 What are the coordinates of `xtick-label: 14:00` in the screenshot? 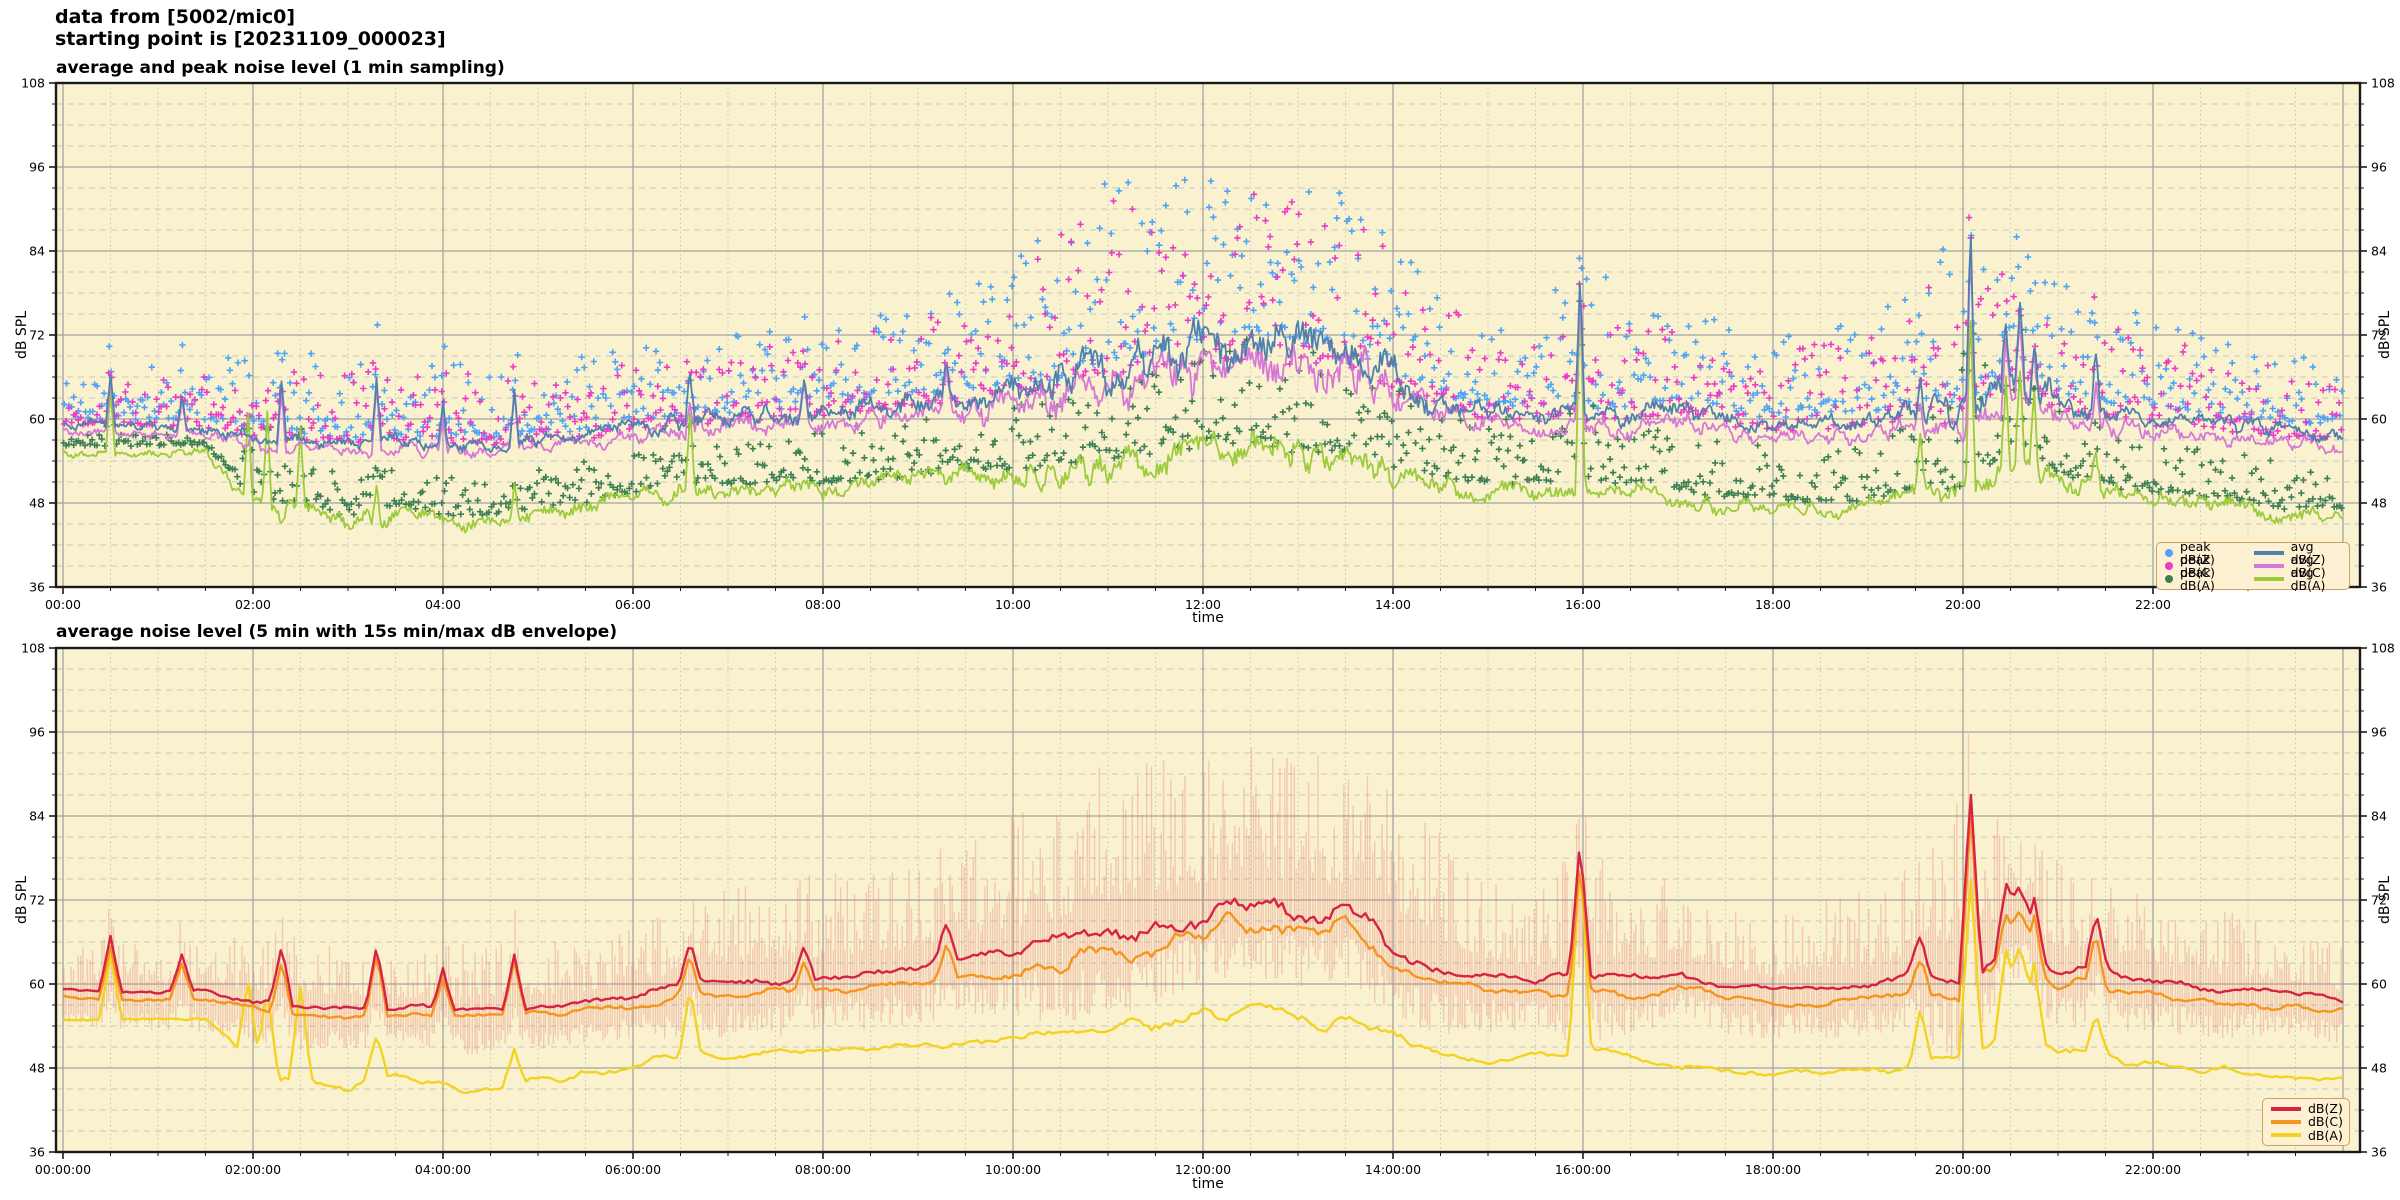 It's located at (1393, 604).